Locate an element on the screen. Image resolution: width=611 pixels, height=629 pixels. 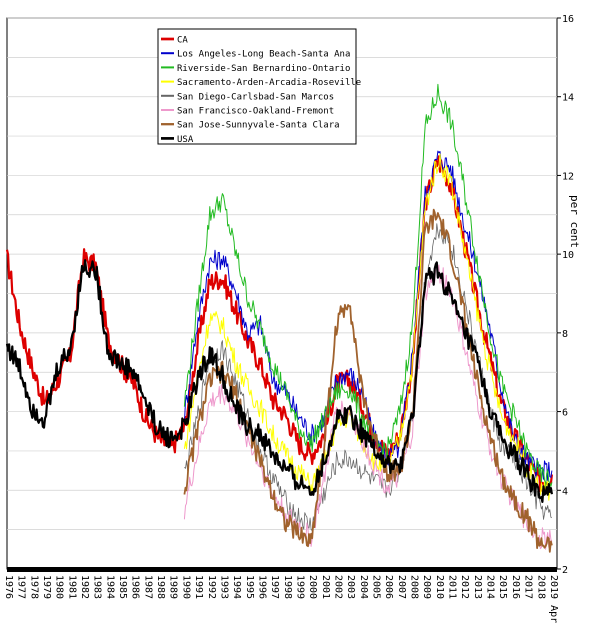
legend-entry: Los Angeles-Long Beach-Santa Ana is located at coordinates (263, 55).